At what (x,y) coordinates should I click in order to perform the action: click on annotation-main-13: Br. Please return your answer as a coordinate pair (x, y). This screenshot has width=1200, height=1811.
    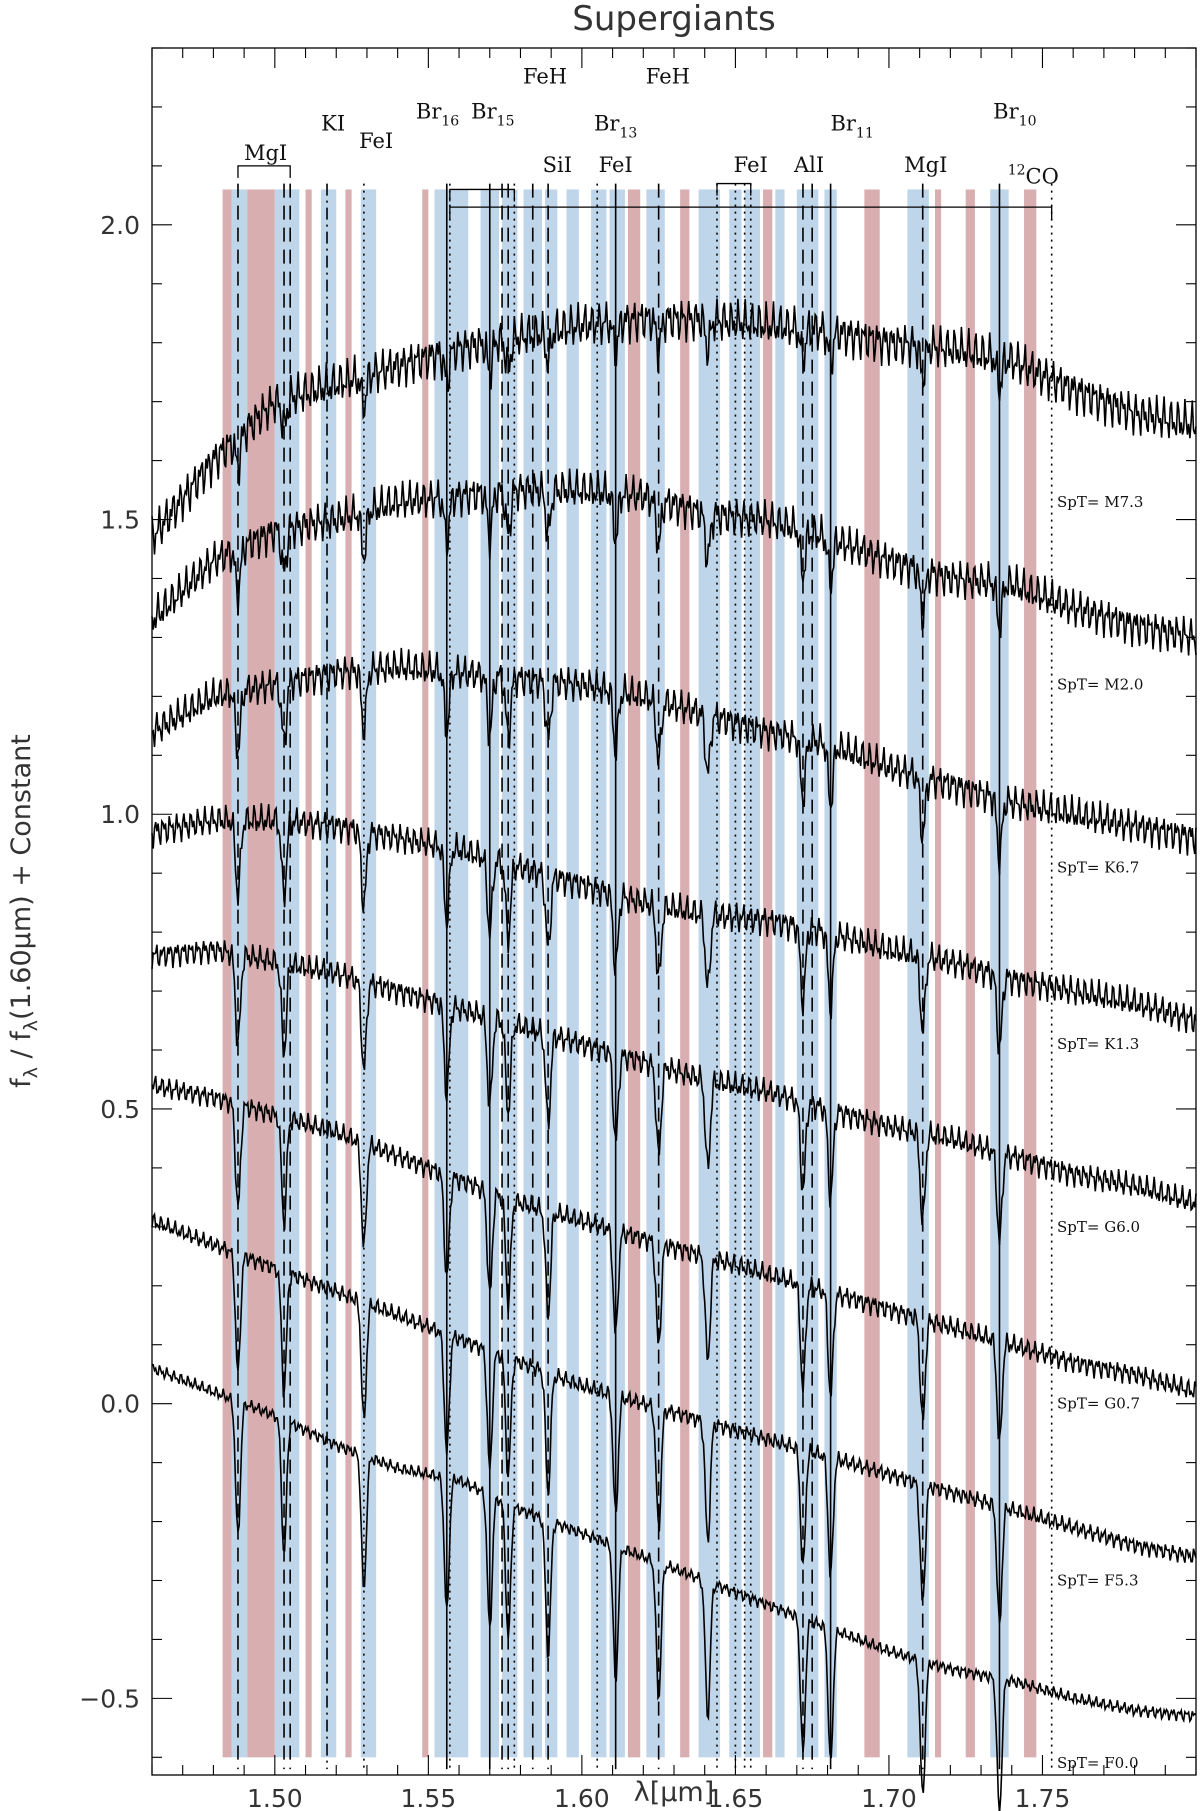
    Looking at the image, I should click on (843, 124).